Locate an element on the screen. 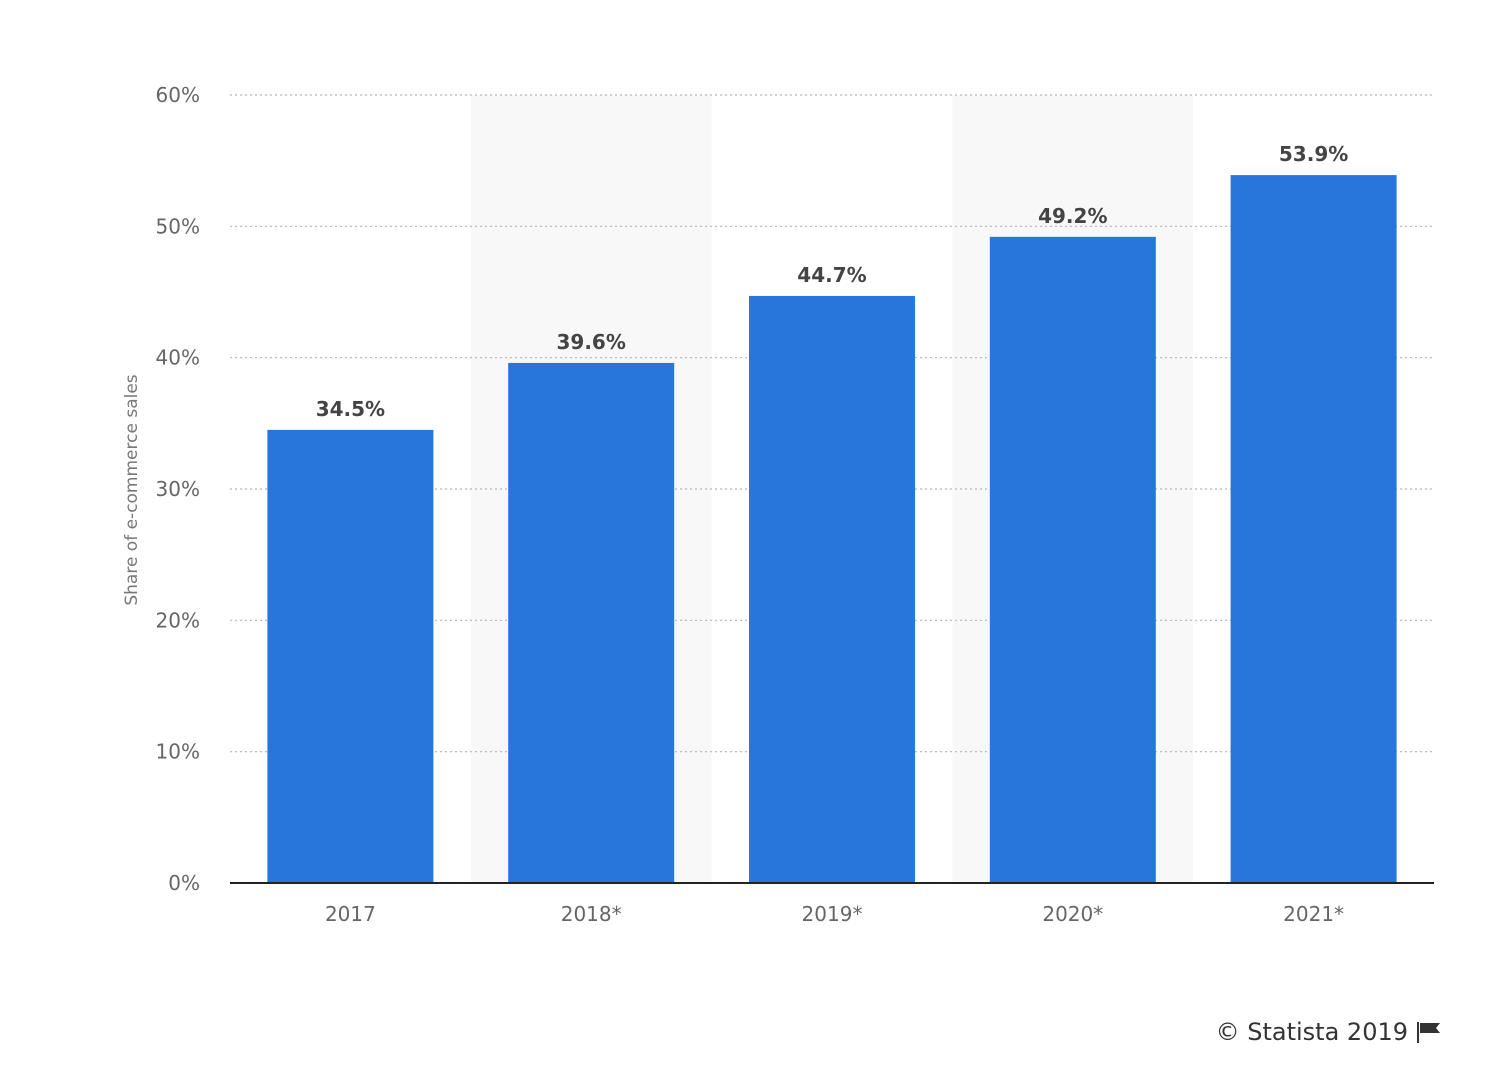 This screenshot has height=1068, width=1494. x-tick-label: 2021* is located at coordinates (1313, 914).